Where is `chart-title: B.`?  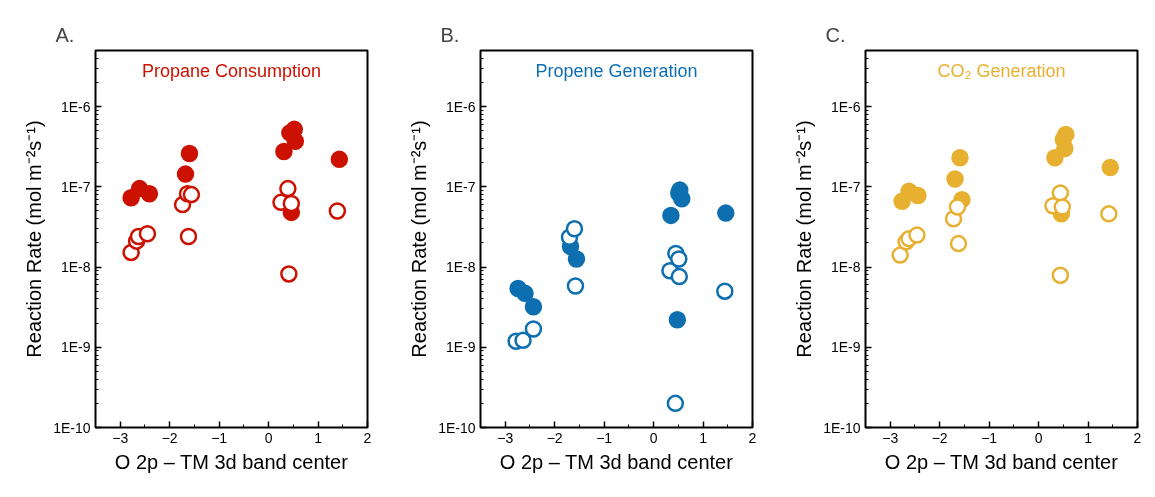
chart-title: B. is located at coordinates (450, 34).